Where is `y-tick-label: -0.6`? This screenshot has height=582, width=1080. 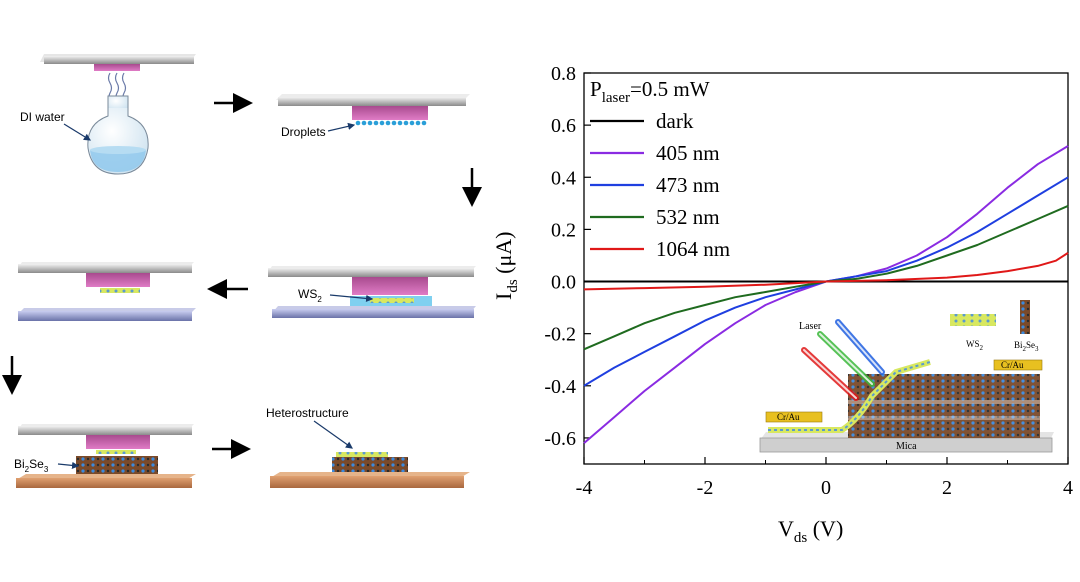 y-tick-label: -0.6 is located at coordinates (560, 439).